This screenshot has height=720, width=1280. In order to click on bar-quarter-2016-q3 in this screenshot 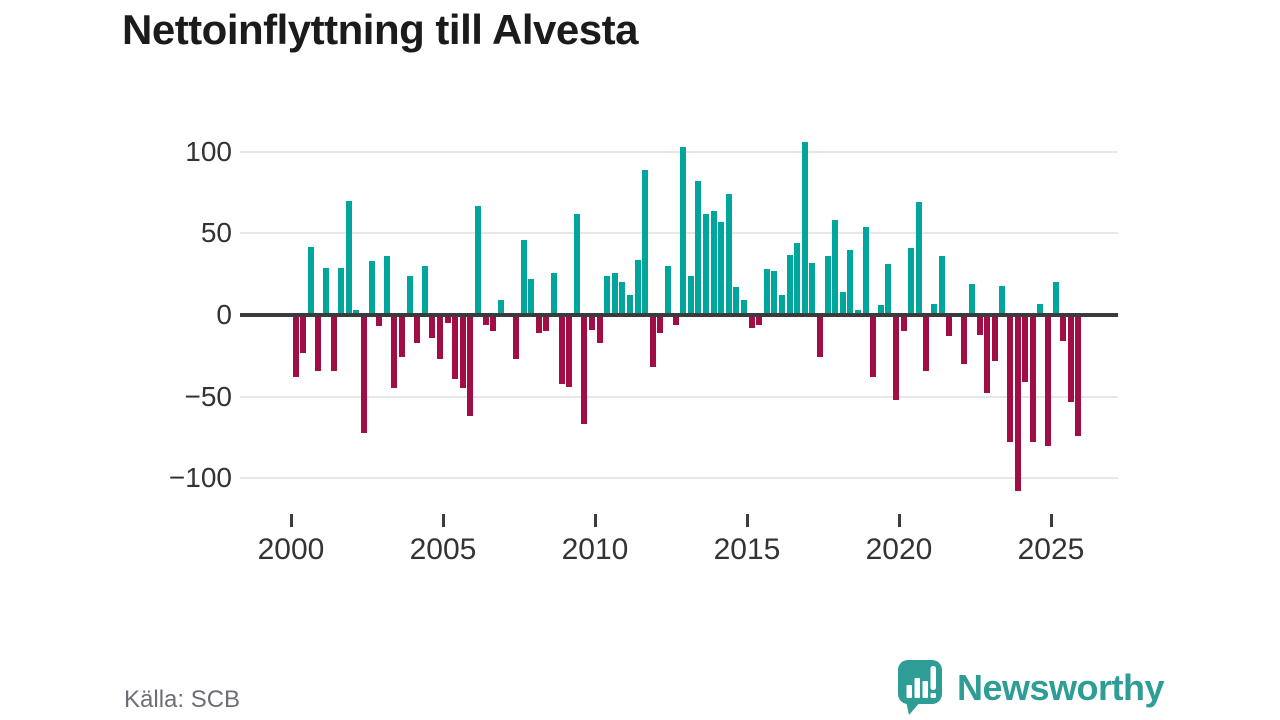, I will do `click(797, 279)`.